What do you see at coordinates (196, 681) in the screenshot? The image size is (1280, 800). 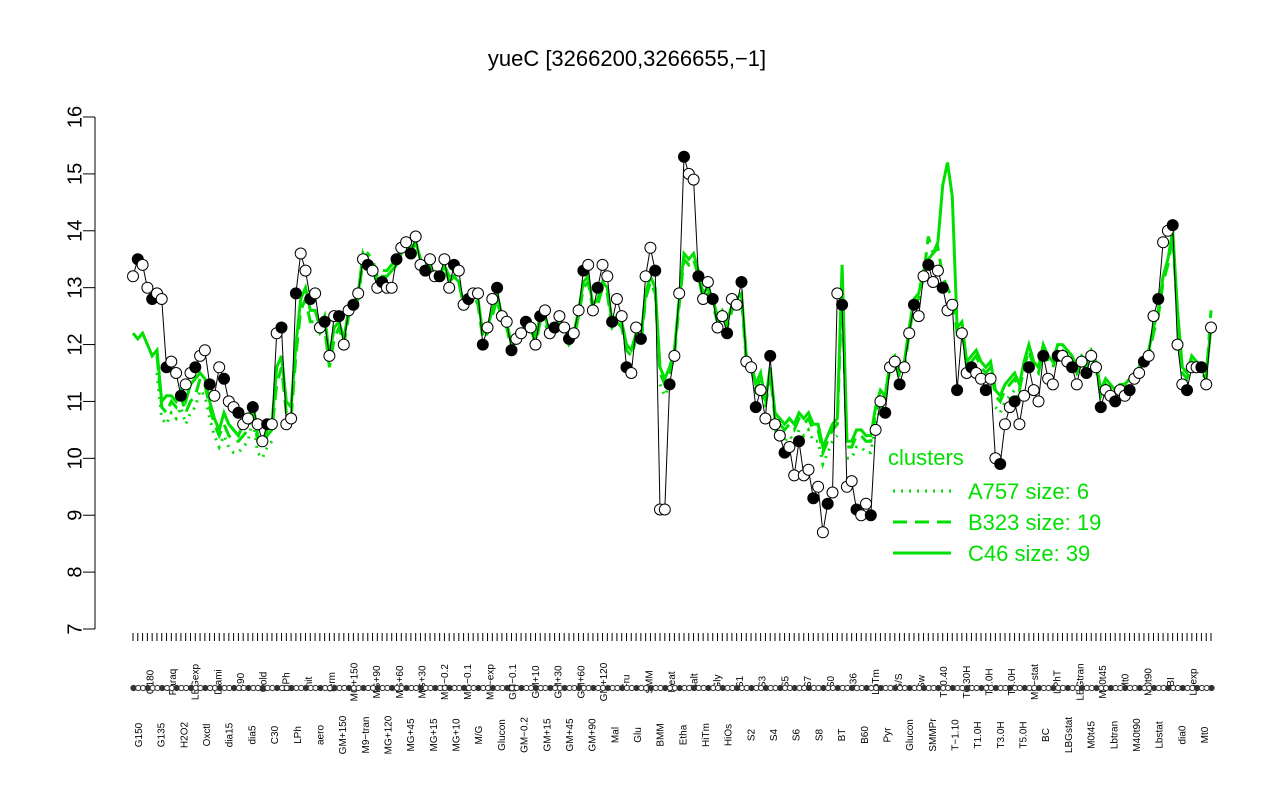 I see `x-tick-label: LBGexp` at bounding box center [196, 681].